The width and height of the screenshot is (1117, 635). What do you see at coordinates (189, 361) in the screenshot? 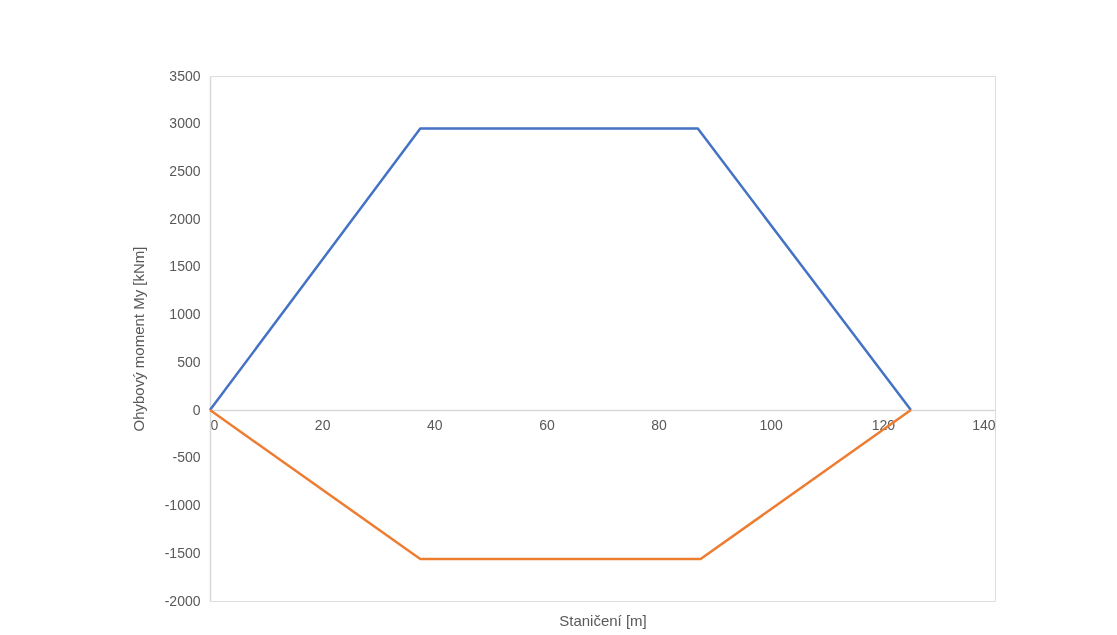
I see `y-tick-label: 500` at bounding box center [189, 361].